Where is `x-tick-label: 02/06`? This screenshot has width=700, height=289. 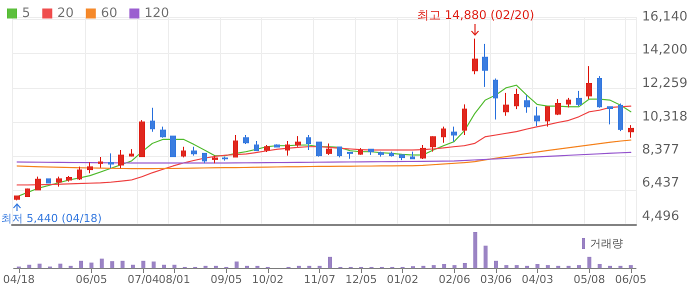
x-tick-label: 02/06 is located at coordinates (454, 279).